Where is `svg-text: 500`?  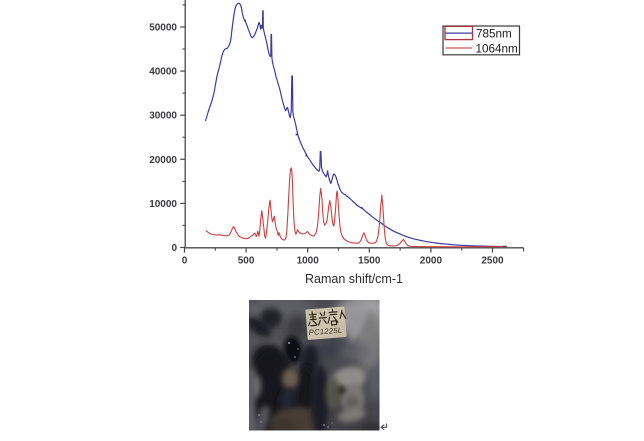
svg-text: 500 is located at coordinates (246, 261).